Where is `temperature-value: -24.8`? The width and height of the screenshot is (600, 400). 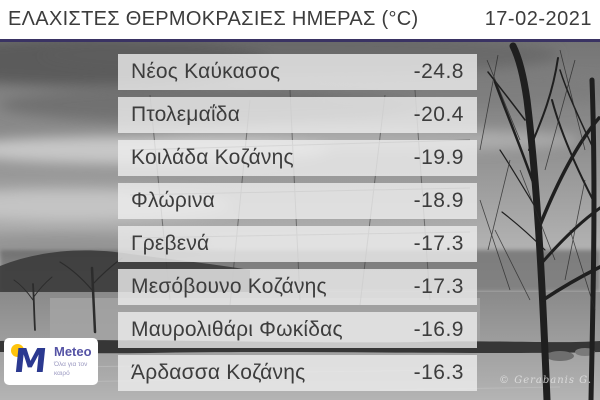 temperature-value: -24.8 is located at coordinates (438, 71).